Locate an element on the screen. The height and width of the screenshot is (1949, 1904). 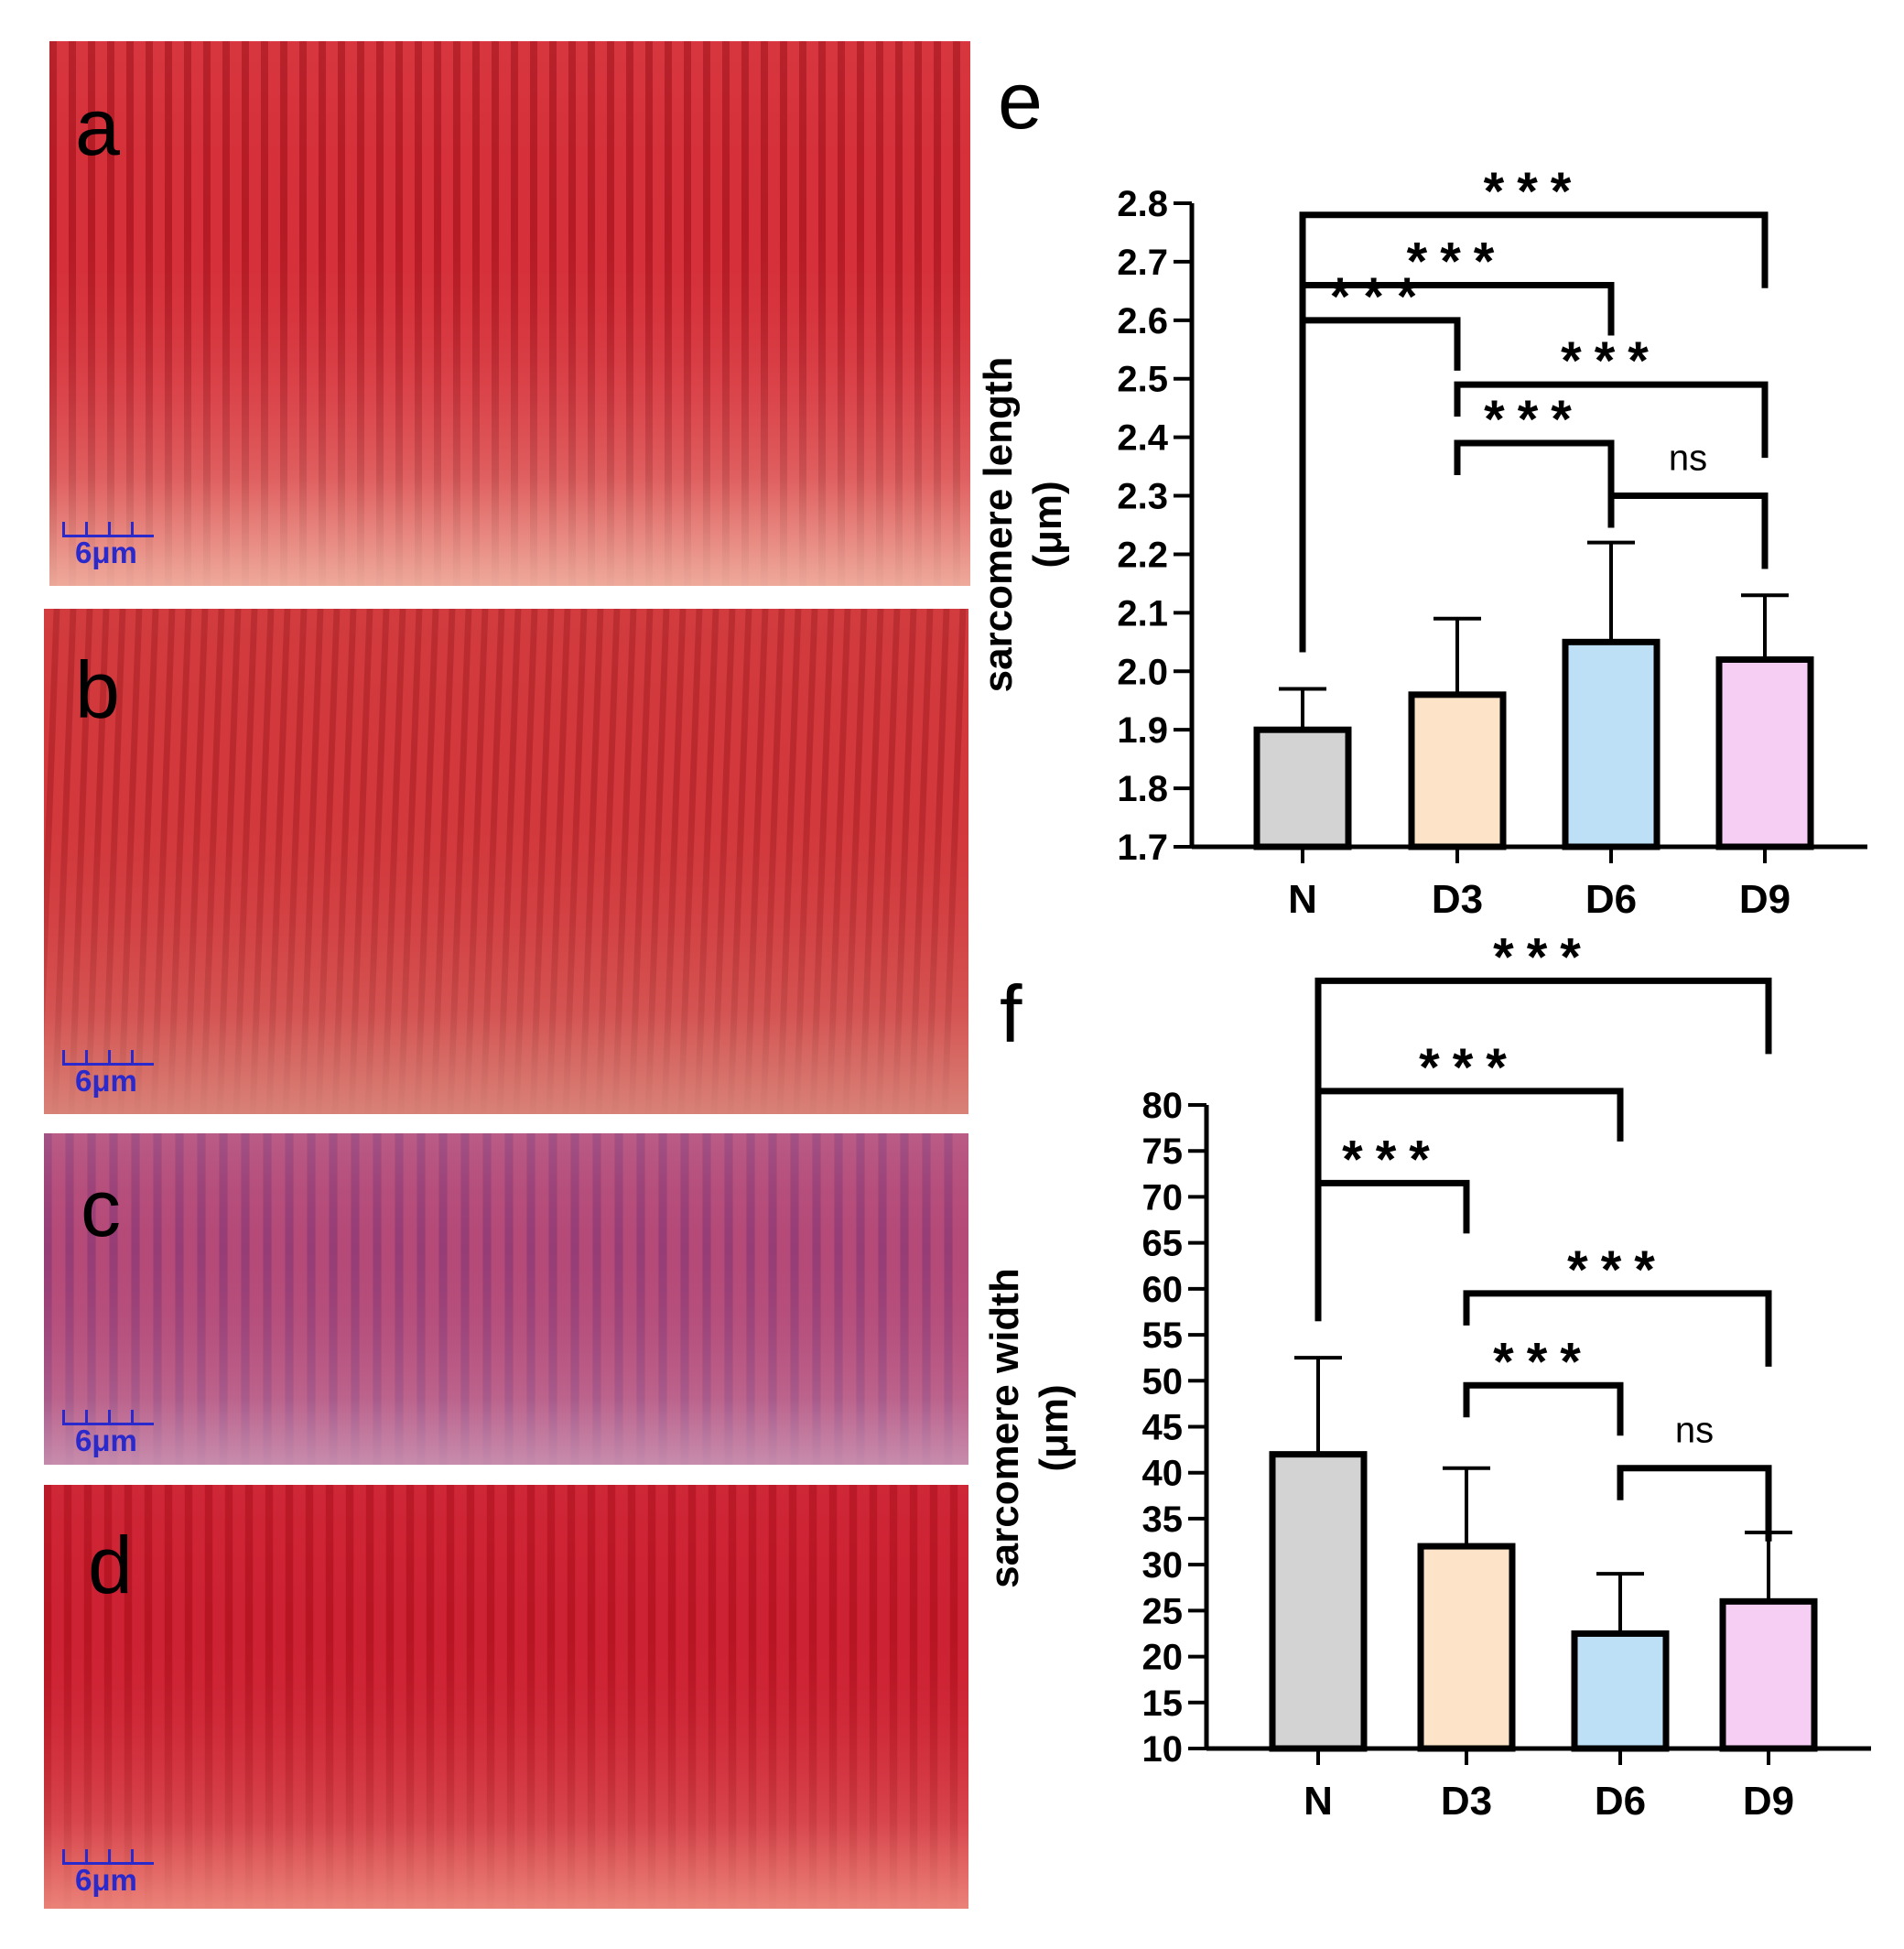
micrograph-c: c 6μm is located at coordinates (506, 1299).